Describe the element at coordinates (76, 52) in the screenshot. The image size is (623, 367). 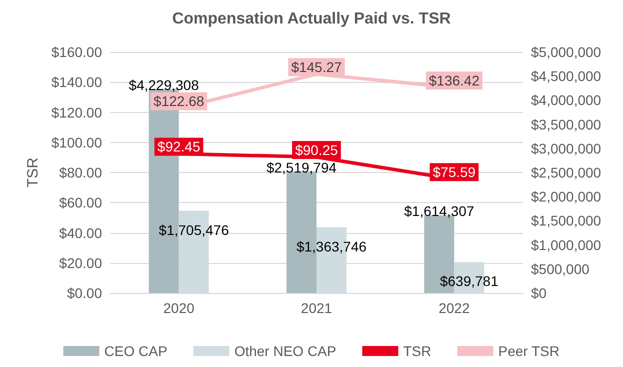
I see `y-tick-label: $160.00` at that location.